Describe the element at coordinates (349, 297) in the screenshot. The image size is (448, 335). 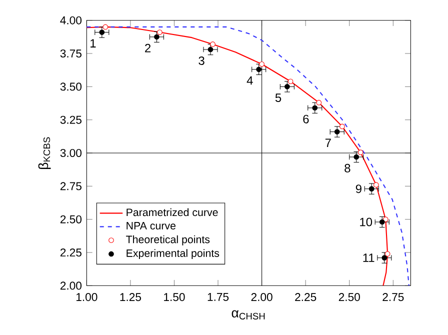
I see `x-tick-label: 2.50` at that location.